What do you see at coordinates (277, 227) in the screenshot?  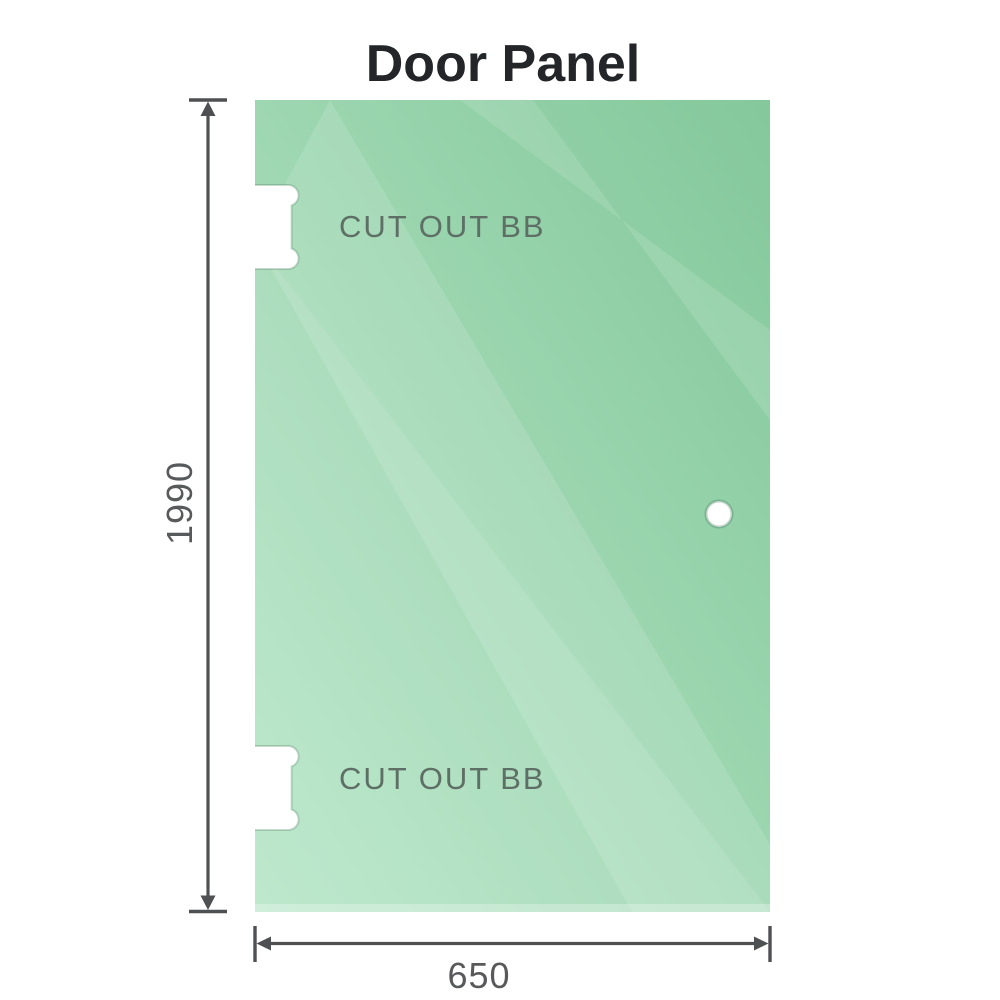 I see `top-hinge-cutout` at bounding box center [277, 227].